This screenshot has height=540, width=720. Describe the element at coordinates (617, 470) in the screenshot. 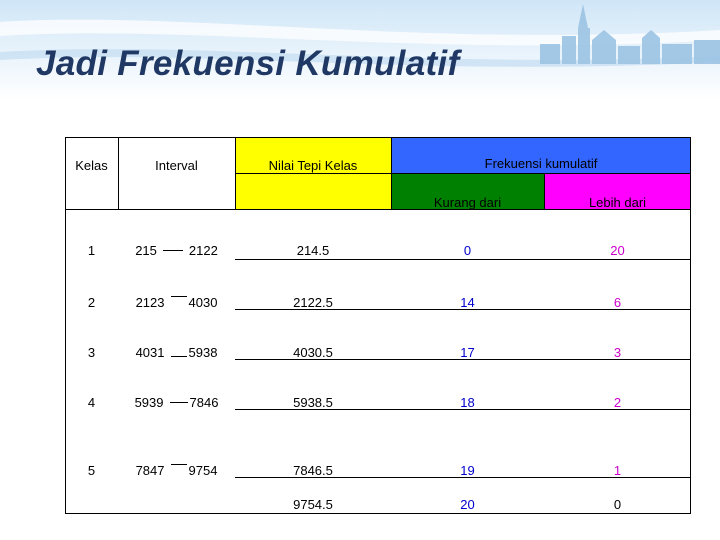

I see `row-5-lebih: 1` at that location.